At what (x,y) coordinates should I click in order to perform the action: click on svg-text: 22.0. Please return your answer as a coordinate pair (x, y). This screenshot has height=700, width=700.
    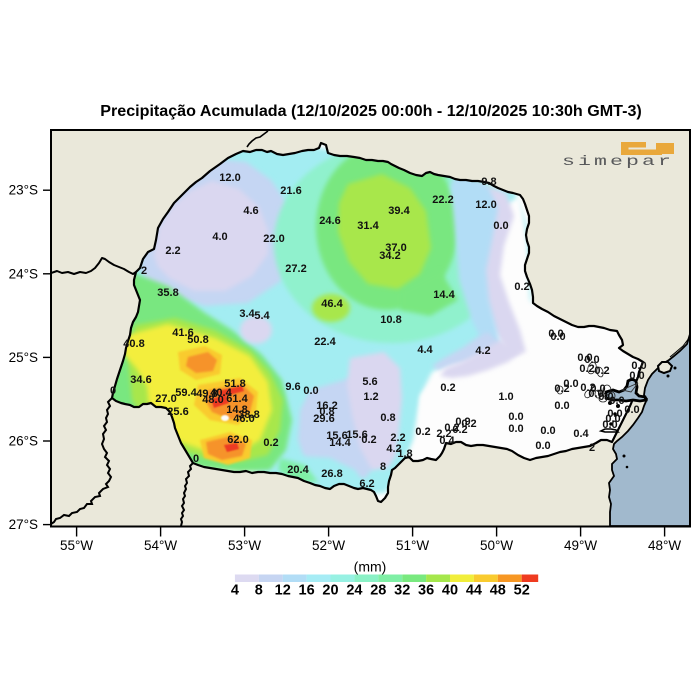
    Looking at the image, I should click on (273, 239).